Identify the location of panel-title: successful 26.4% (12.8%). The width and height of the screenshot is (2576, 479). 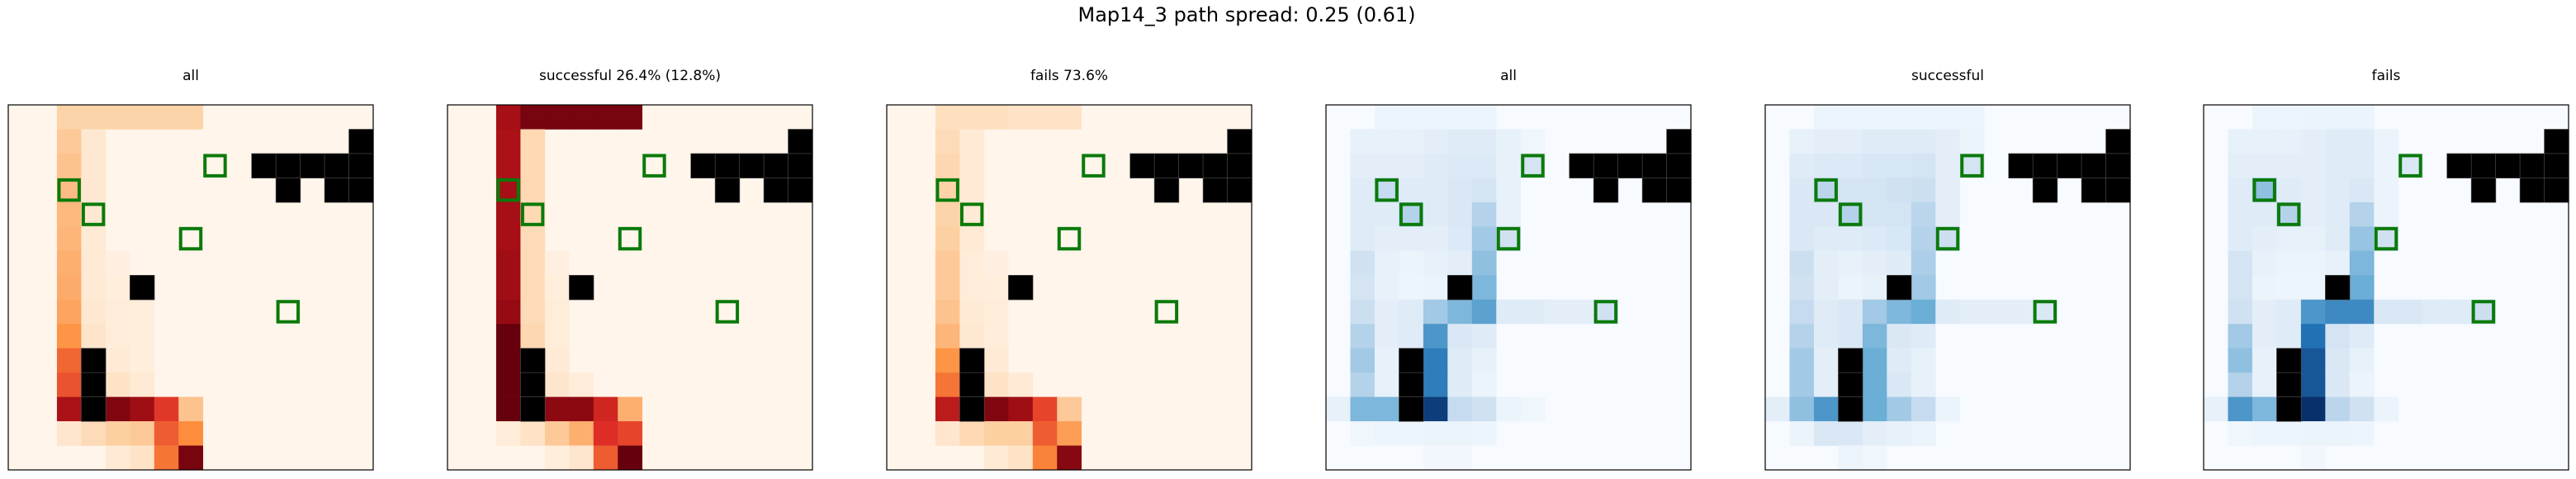
(630, 76).